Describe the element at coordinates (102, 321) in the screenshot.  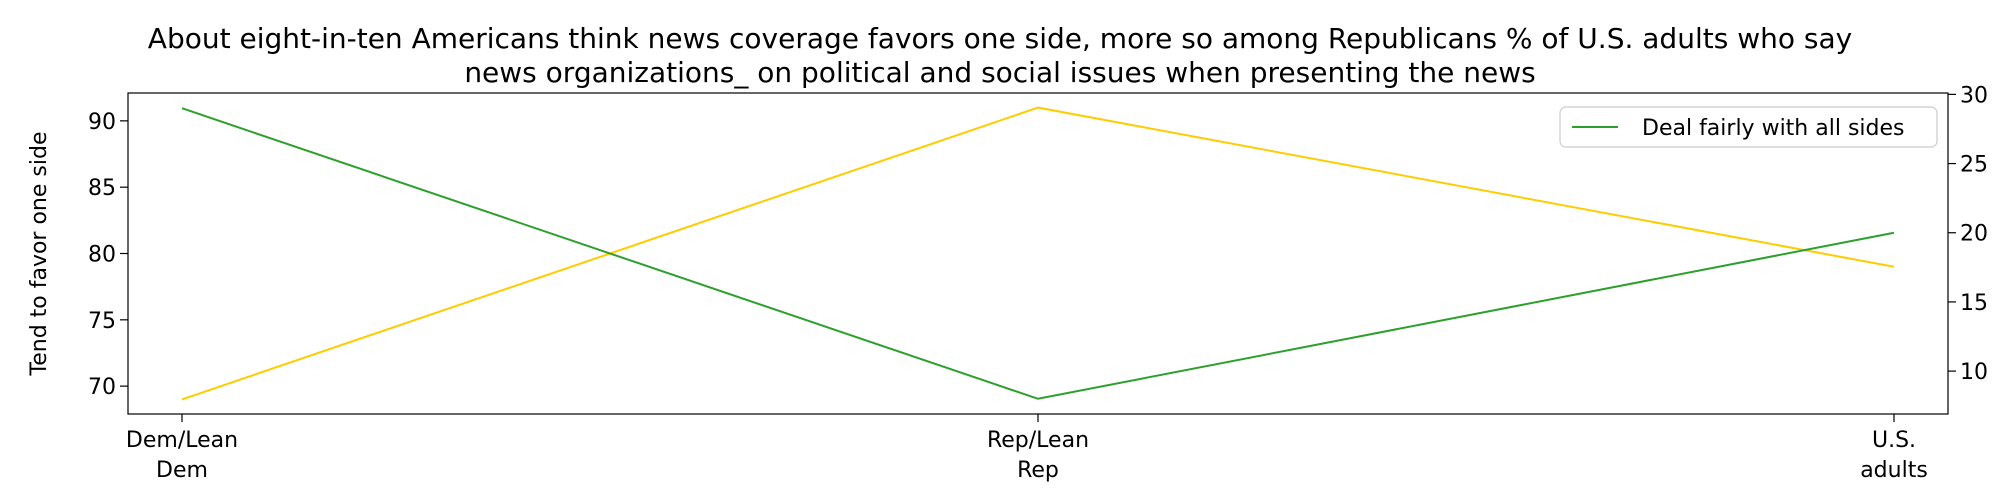
I see `left-y-tick-label: 75` at that location.